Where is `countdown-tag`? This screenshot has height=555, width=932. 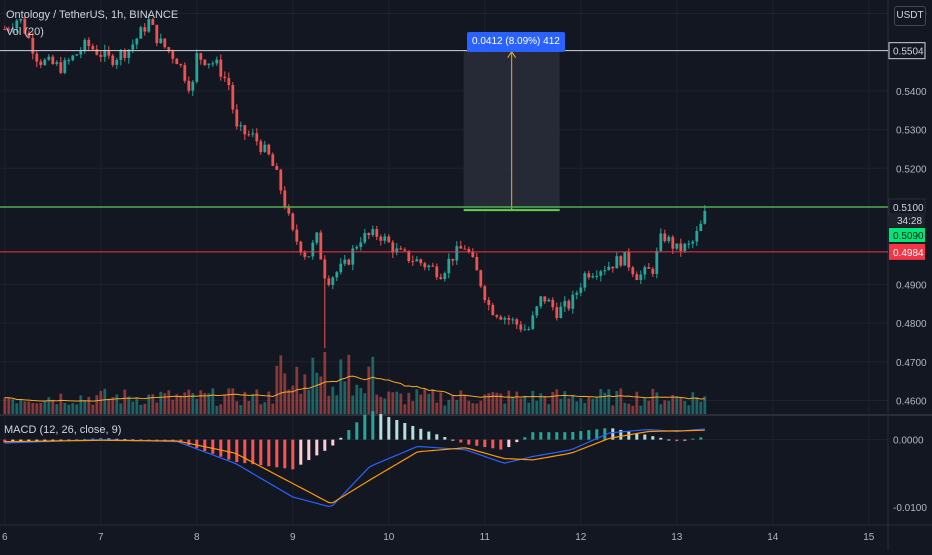
countdown-tag is located at coordinates (907, 220).